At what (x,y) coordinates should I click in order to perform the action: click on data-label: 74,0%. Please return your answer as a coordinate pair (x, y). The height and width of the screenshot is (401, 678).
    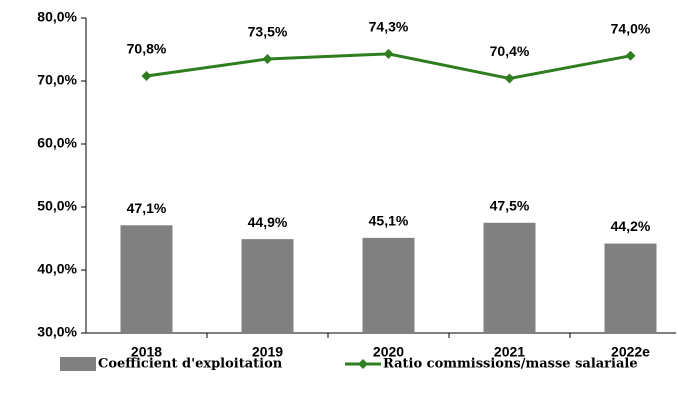
    Looking at the image, I should click on (631, 29).